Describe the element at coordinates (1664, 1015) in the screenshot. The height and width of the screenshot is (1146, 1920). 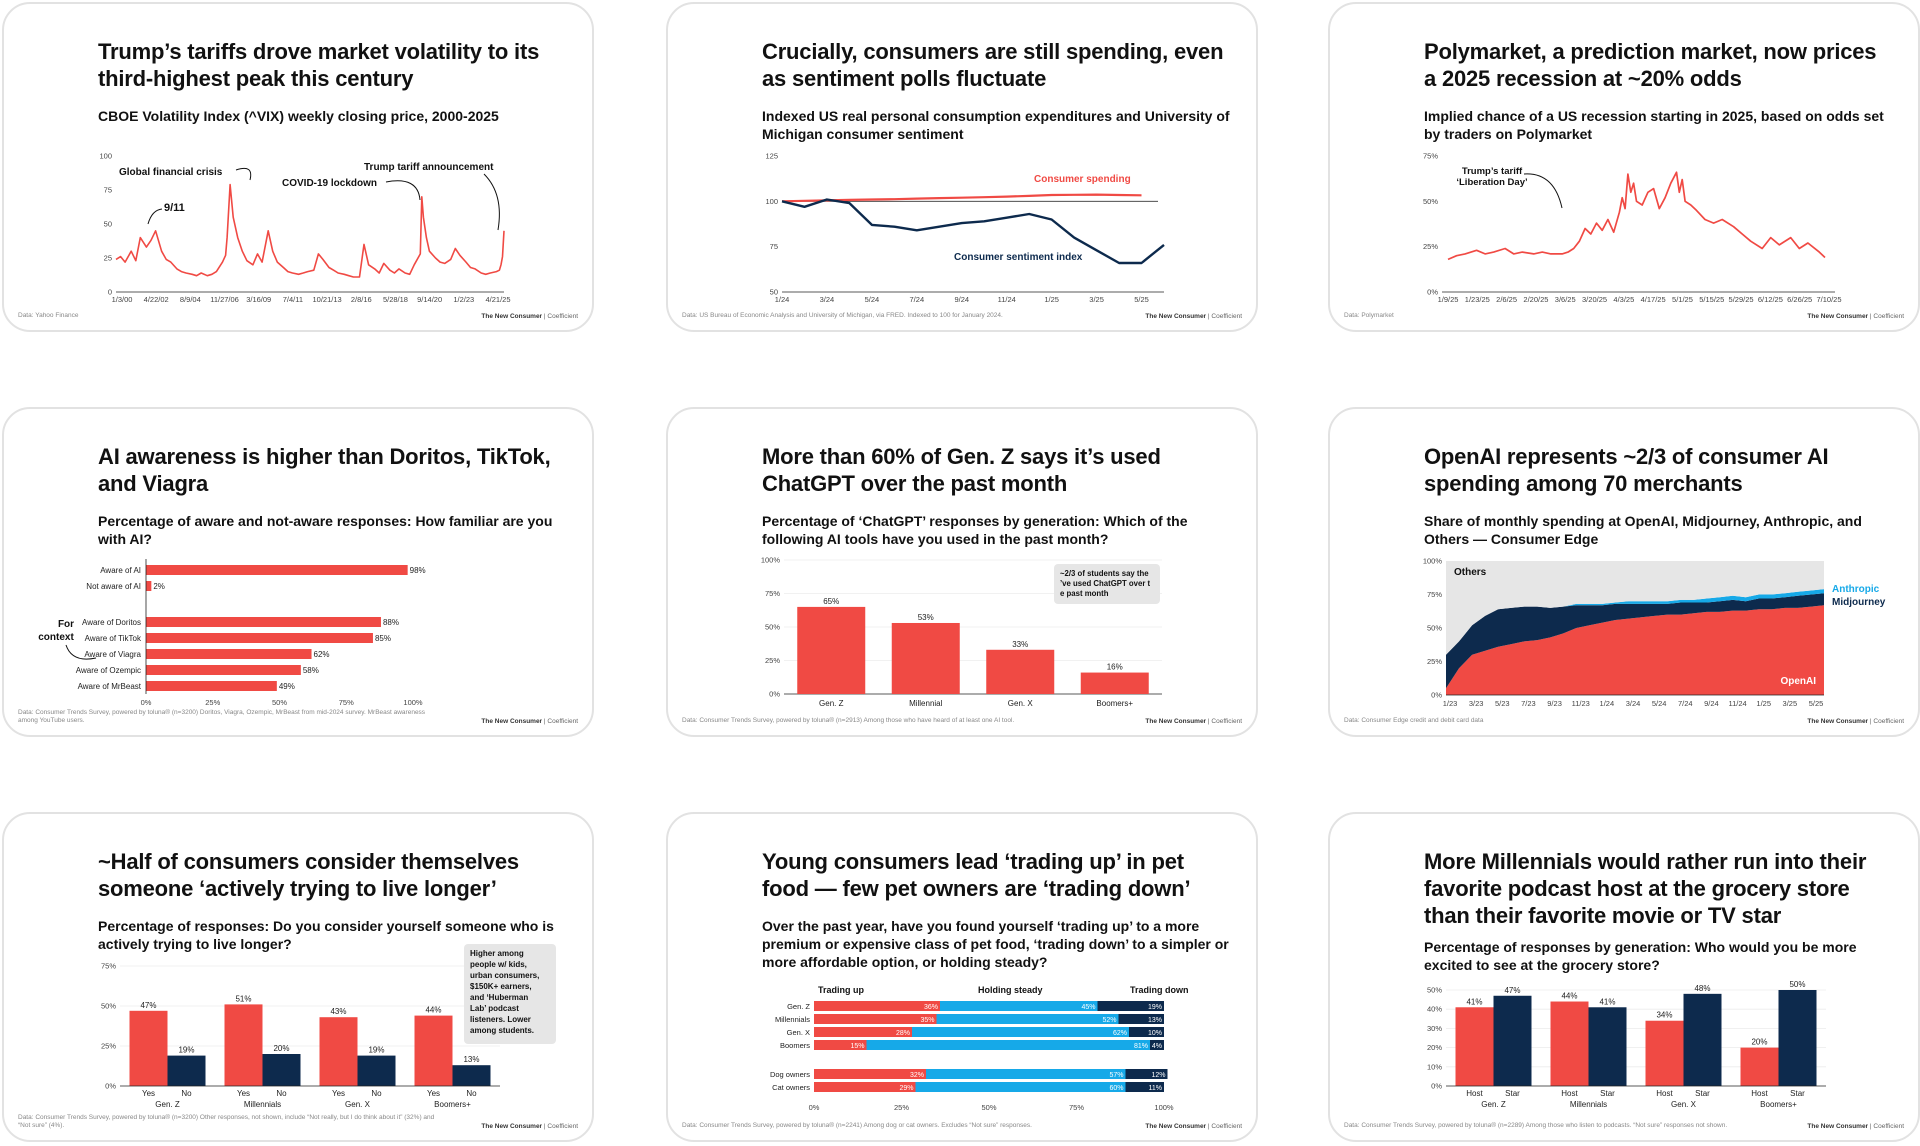
I see `bar-value-label: 34%` at that location.